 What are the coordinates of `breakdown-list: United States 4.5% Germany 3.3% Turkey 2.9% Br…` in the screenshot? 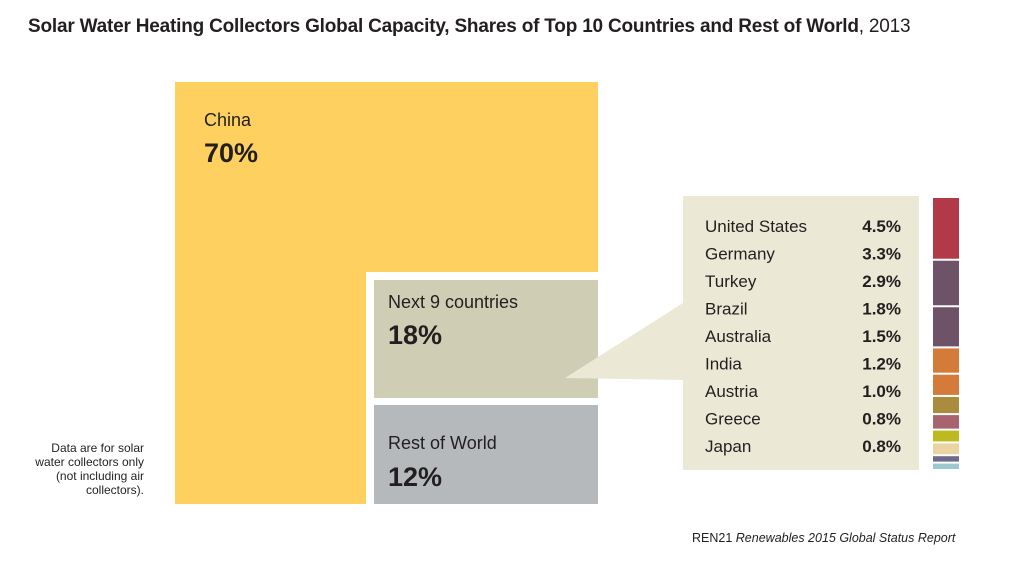 It's located at (803, 336).